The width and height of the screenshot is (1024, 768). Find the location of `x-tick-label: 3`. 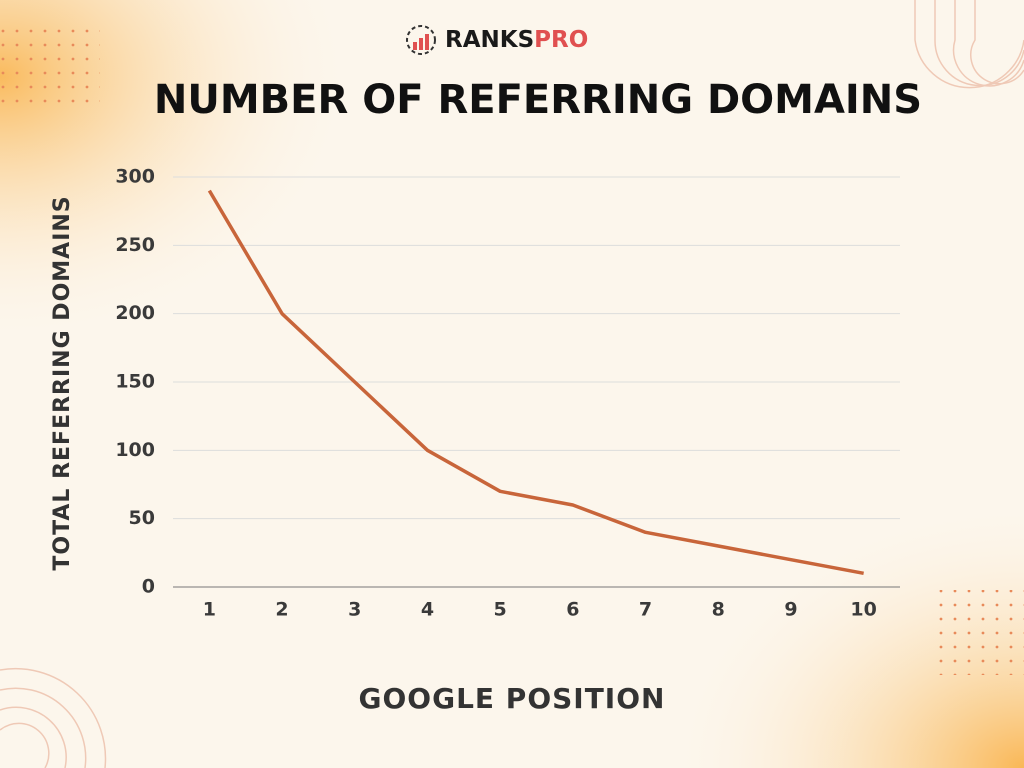

x-tick-label: 3 is located at coordinates (354, 610).